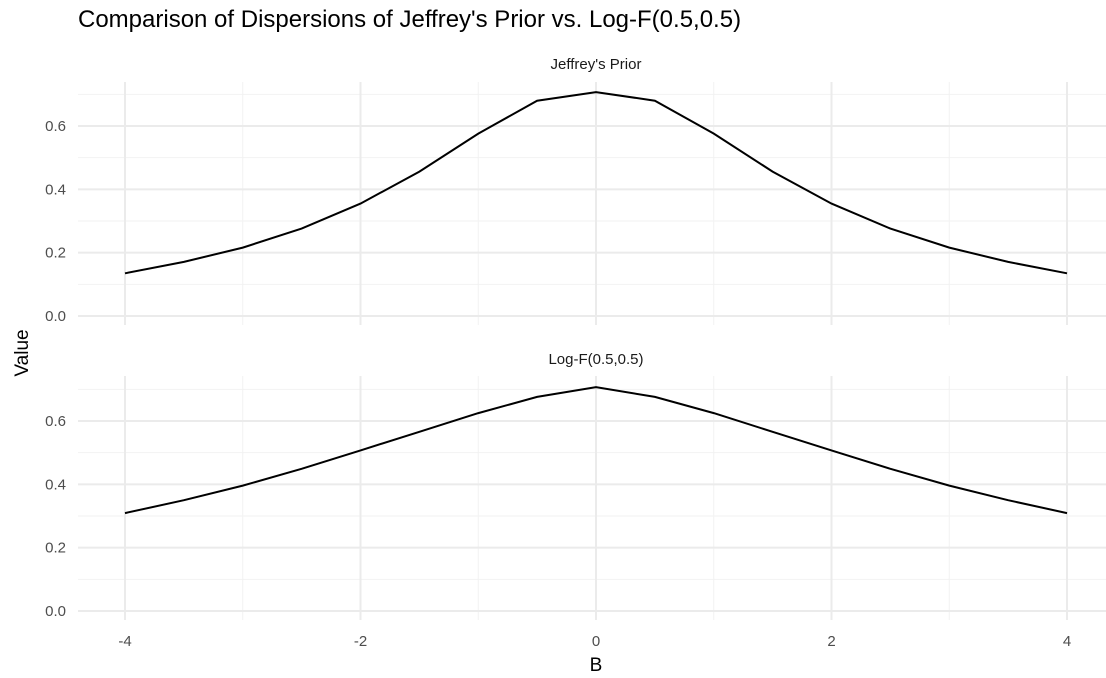  What do you see at coordinates (124, 641) in the screenshot?
I see `x-tick-label: -4` at bounding box center [124, 641].